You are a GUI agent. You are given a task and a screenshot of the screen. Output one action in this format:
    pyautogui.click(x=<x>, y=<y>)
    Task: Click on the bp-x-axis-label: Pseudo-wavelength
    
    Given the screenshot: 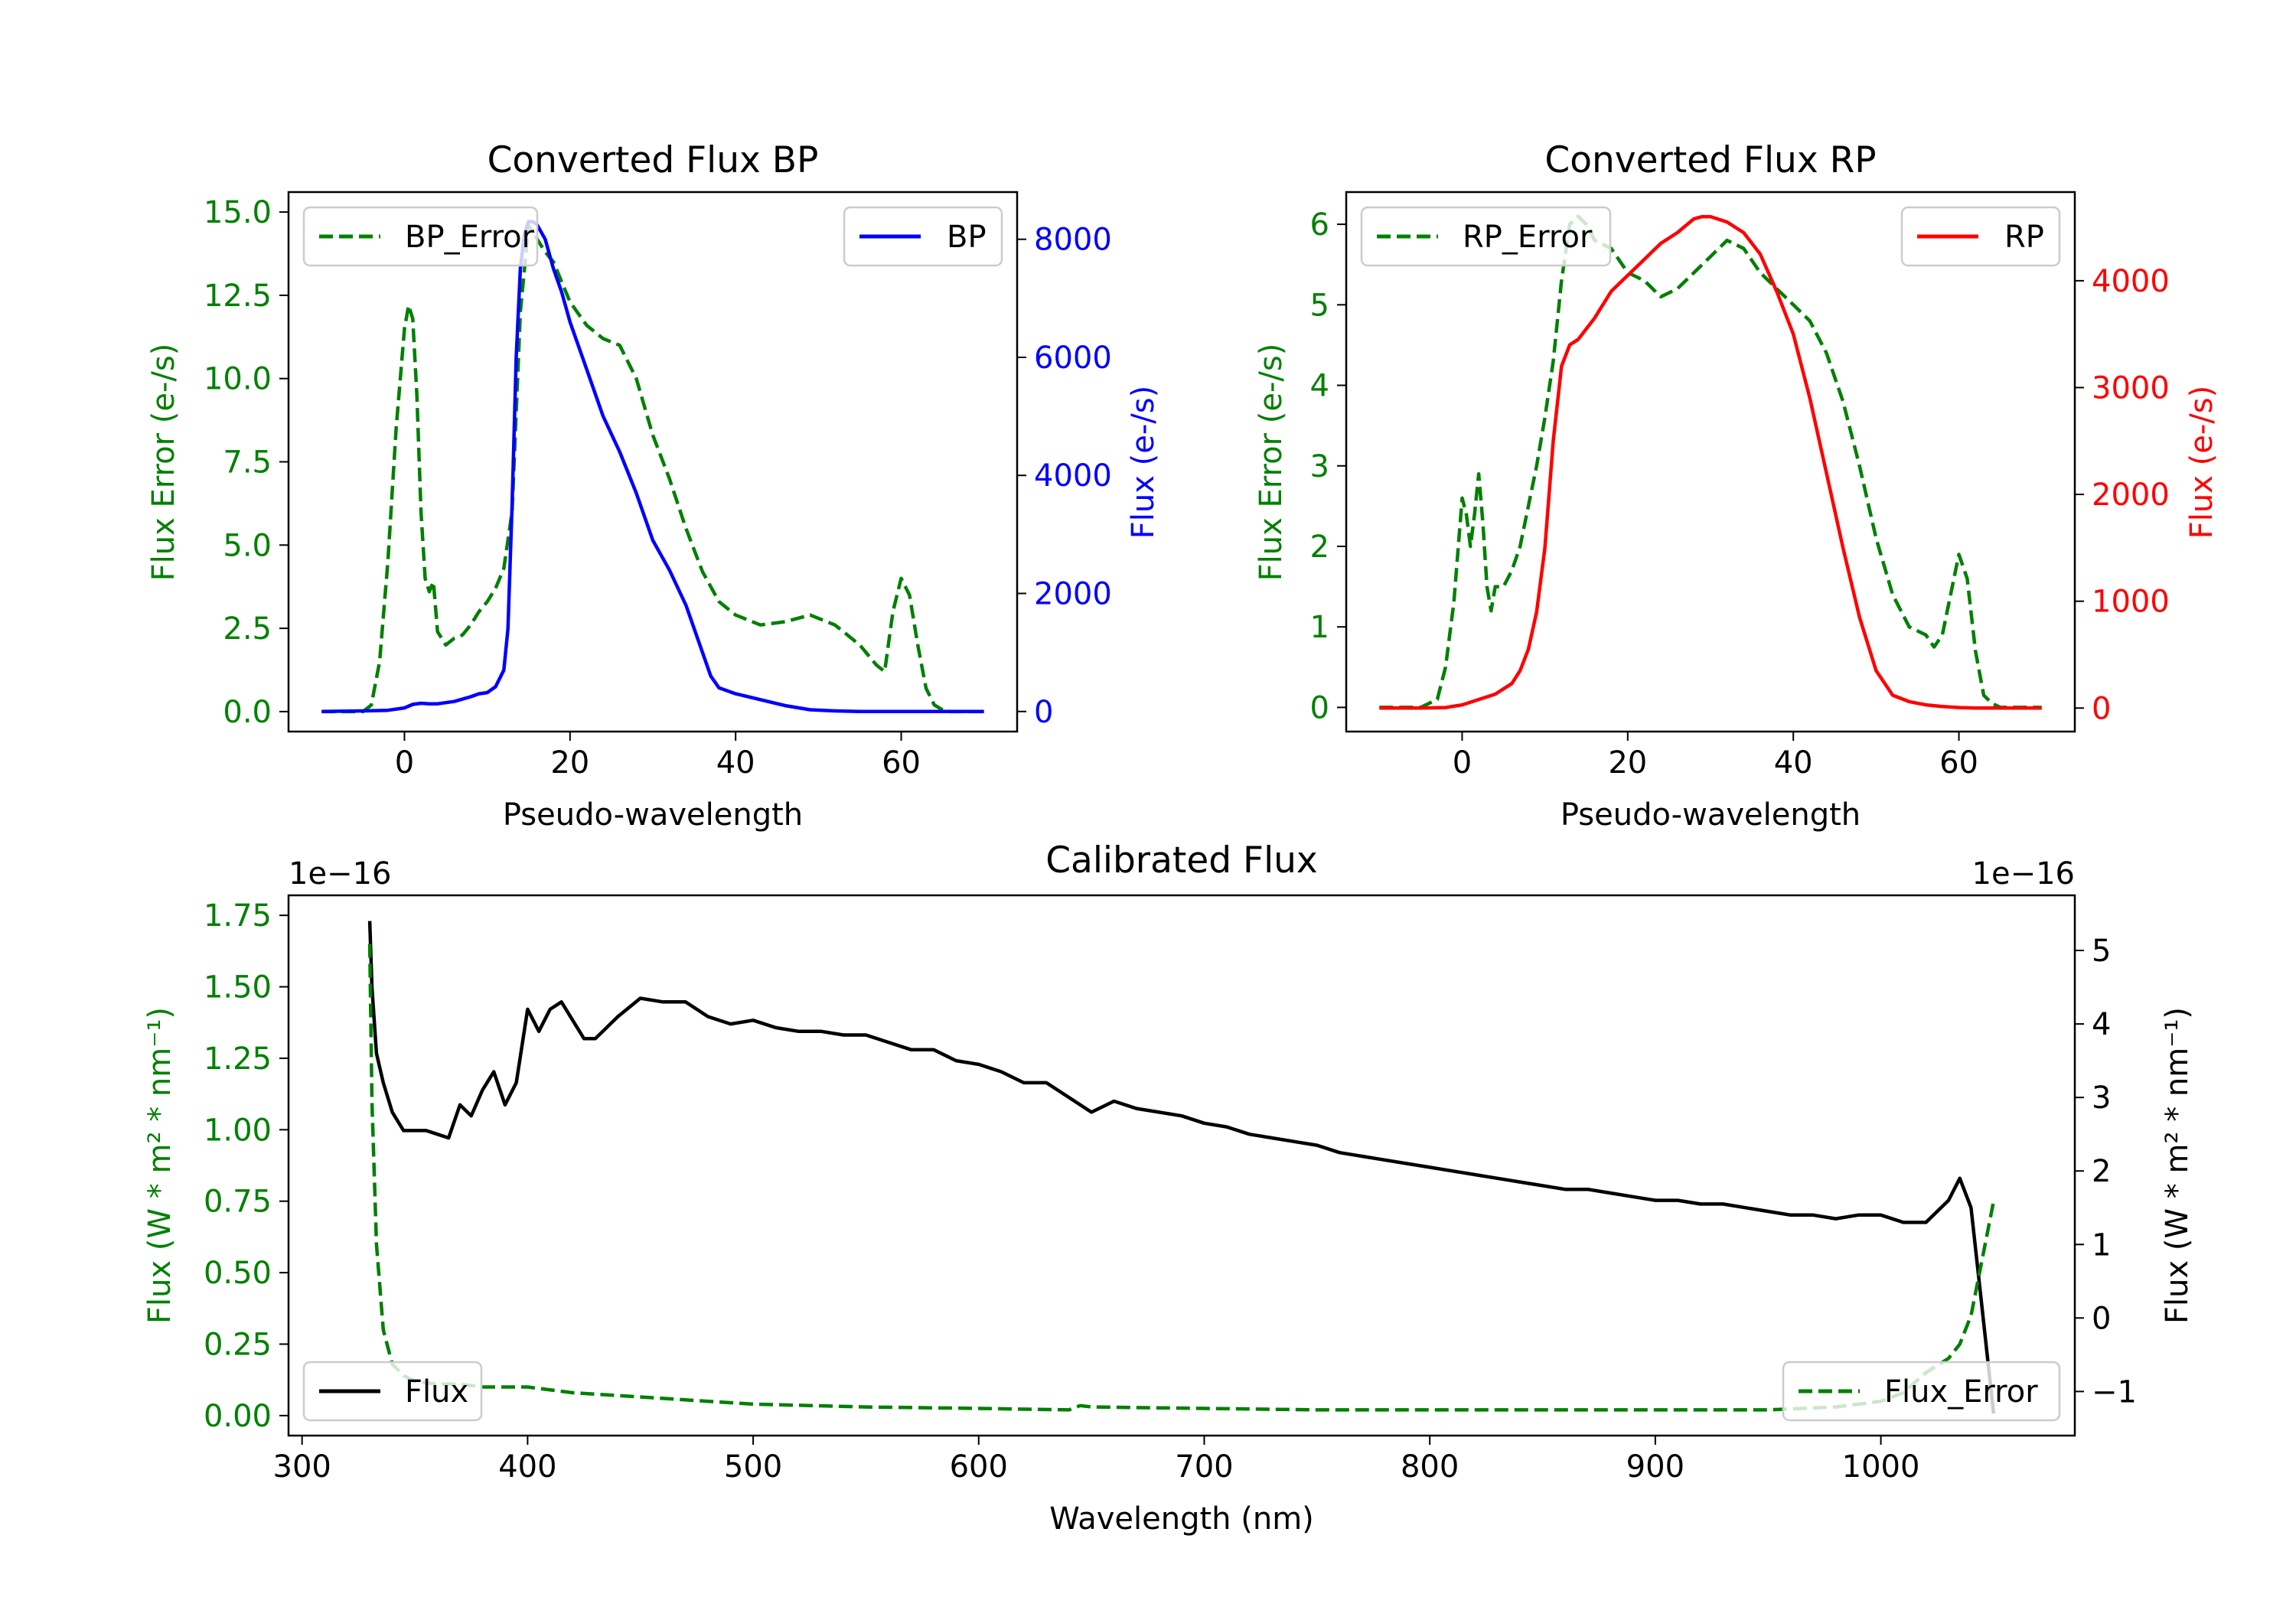 What is the action you would take?
    pyautogui.click(x=653, y=815)
    